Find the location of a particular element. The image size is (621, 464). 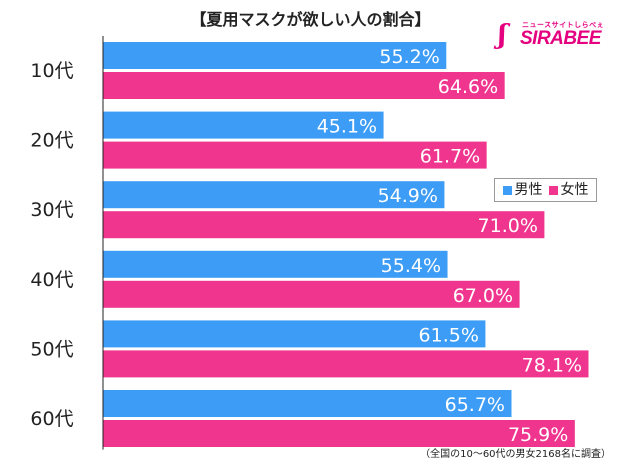

data-label-female: 71.0% is located at coordinates (508, 226).